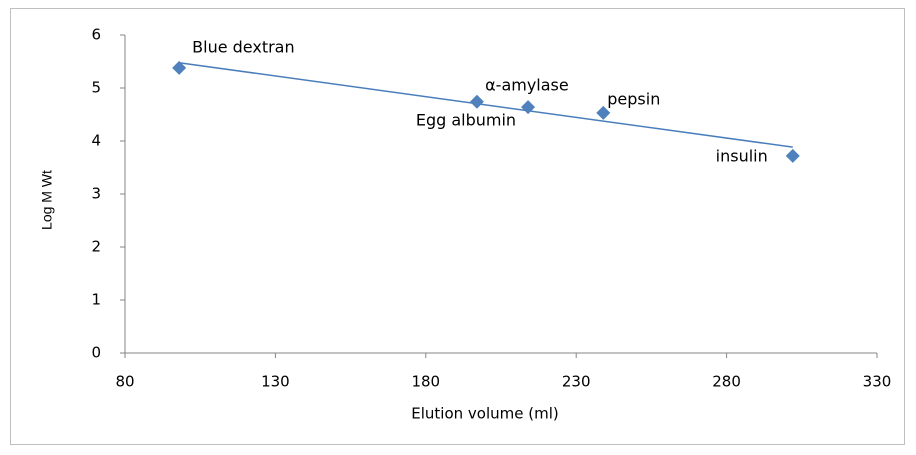  Describe the element at coordinates (742, 155) in the screenshot. I see `point-label: insulin` at that location.